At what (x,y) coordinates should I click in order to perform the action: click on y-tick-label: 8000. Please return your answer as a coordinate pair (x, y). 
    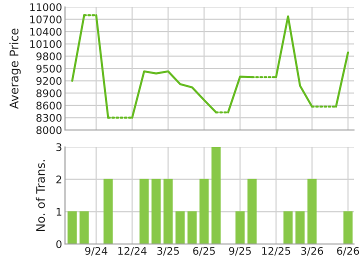
    Looking at the image, I should click on (49, 130).